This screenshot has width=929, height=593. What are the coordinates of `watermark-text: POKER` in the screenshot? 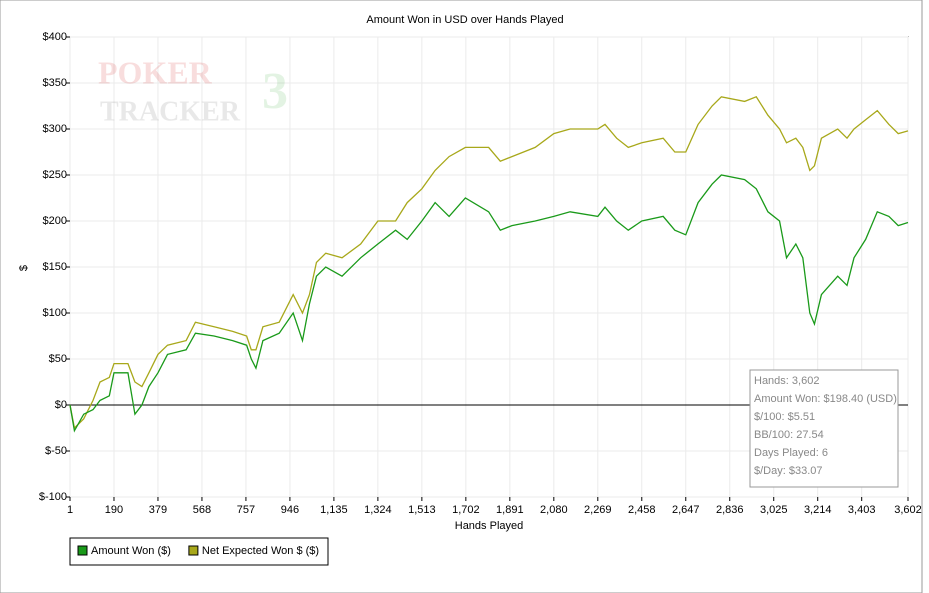 It's located at (155, 72).